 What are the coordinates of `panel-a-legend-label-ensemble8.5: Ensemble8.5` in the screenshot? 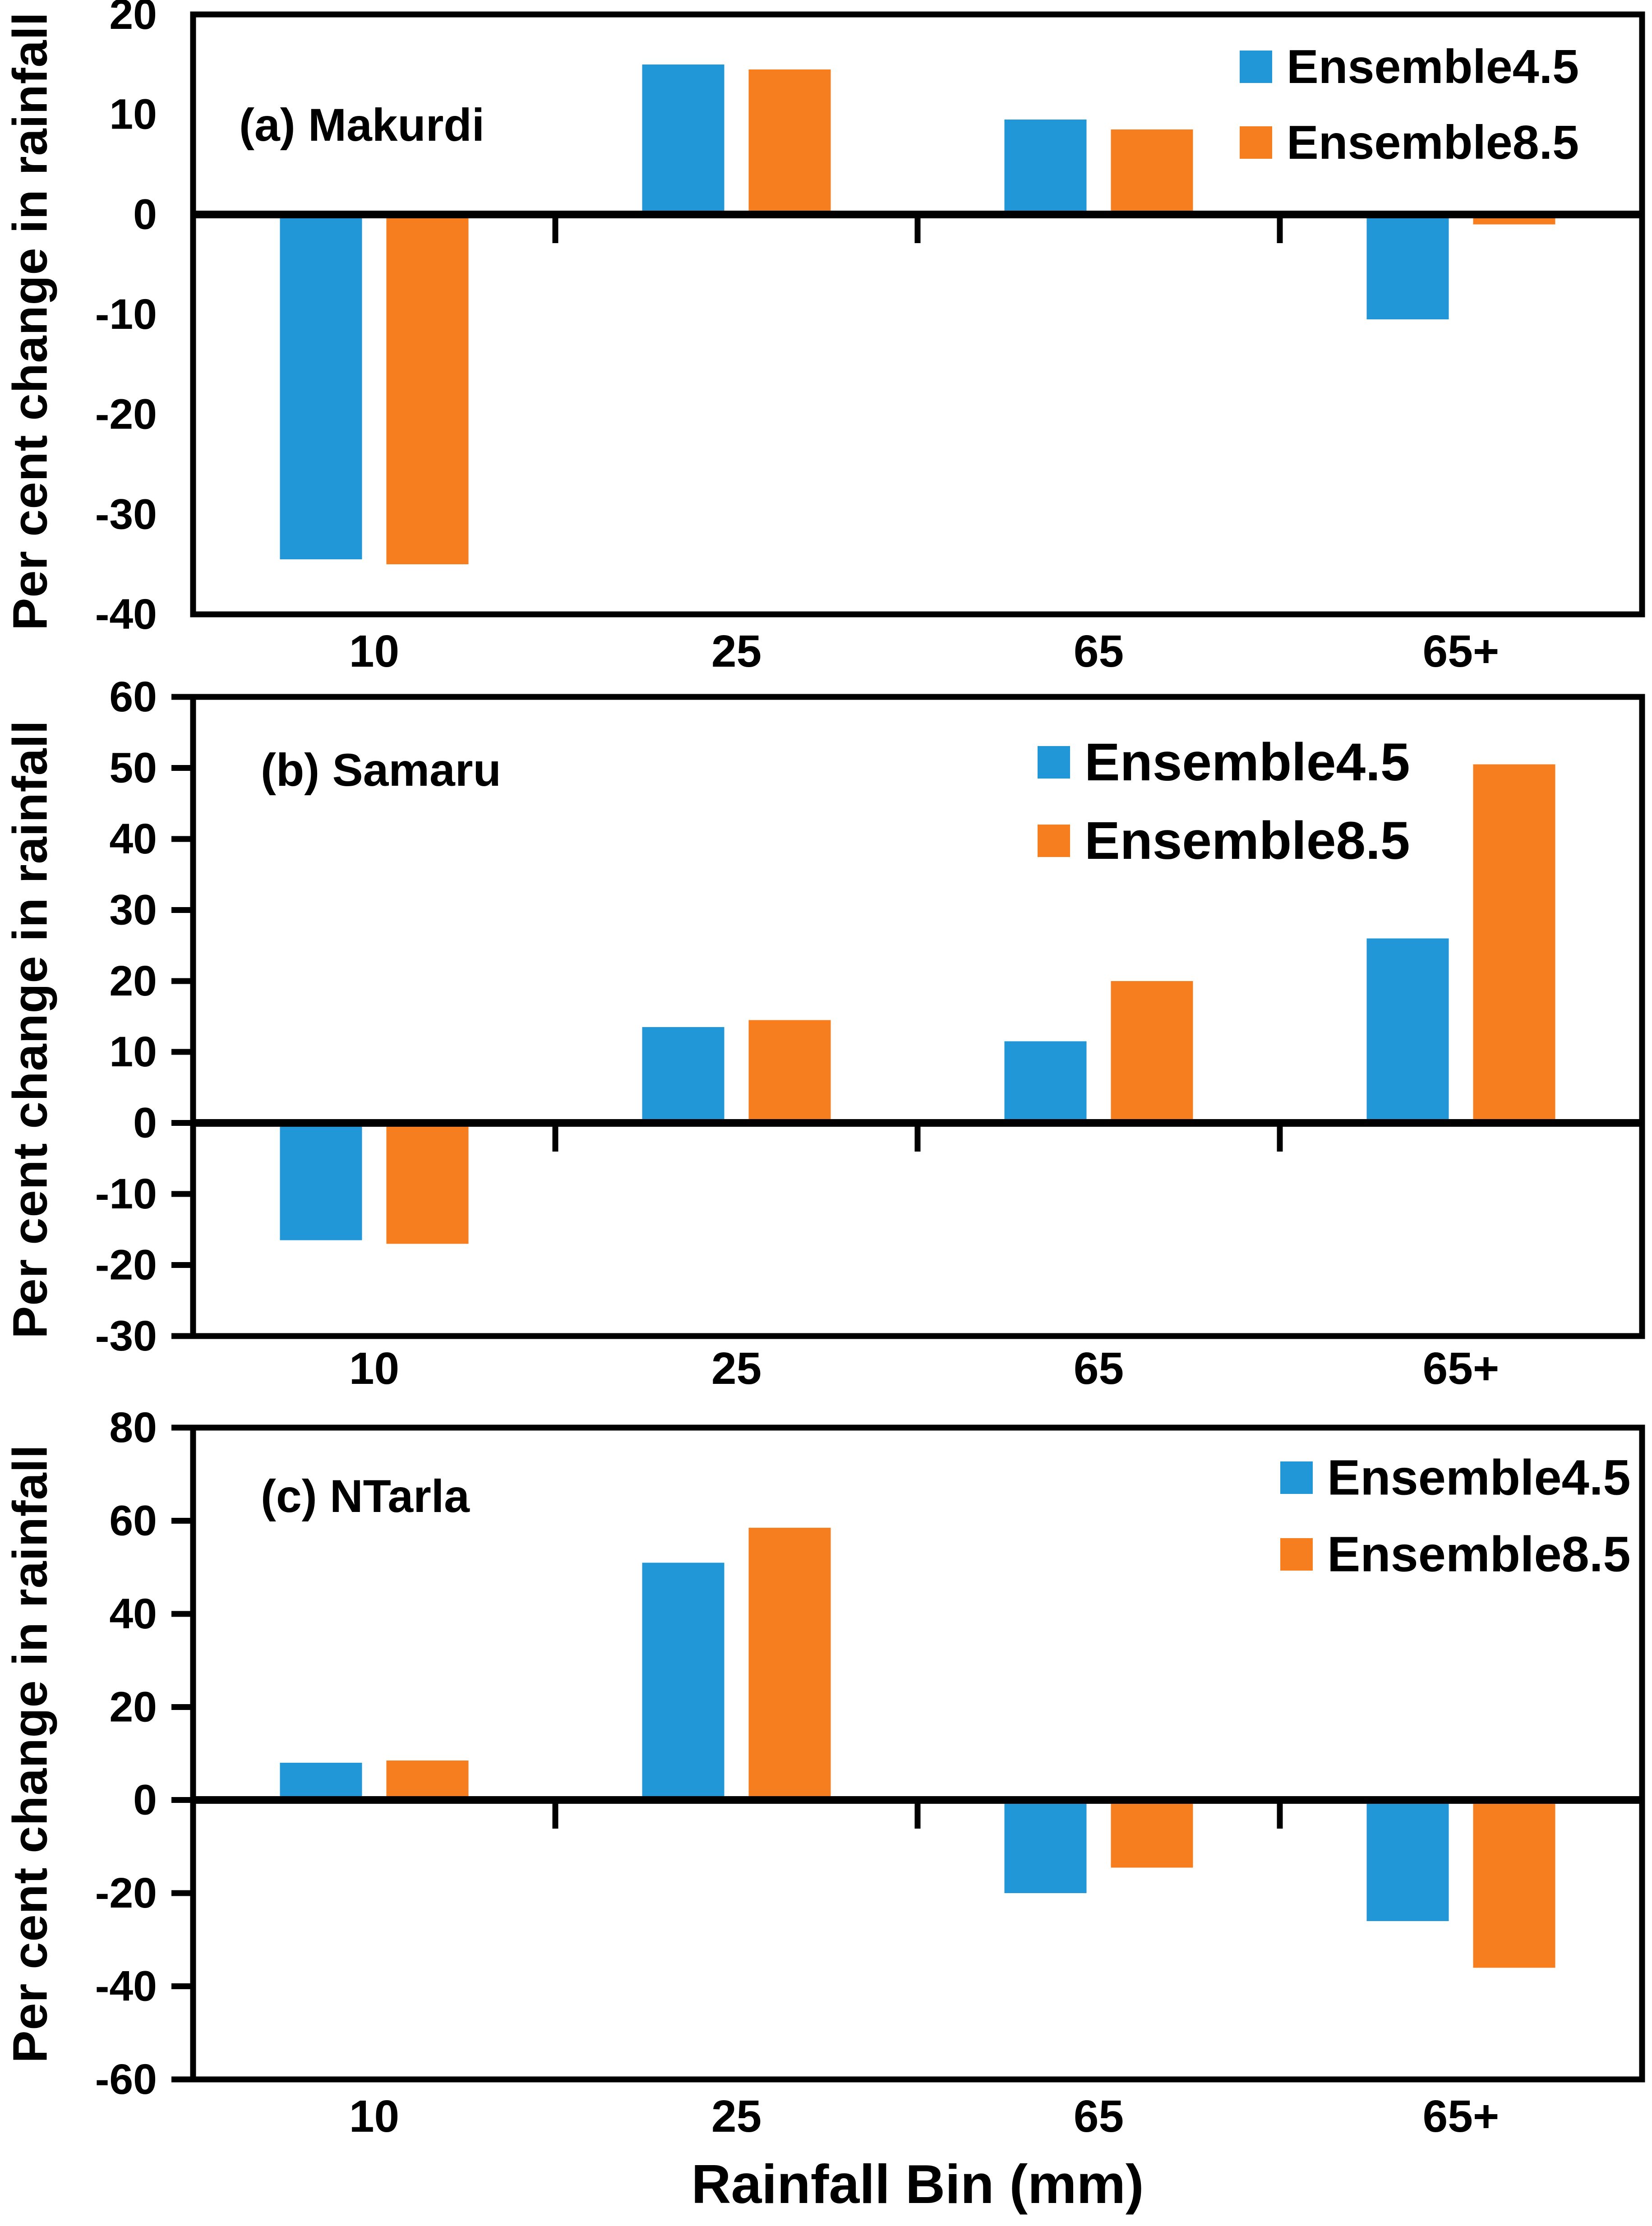 It's located at (1433, 142).